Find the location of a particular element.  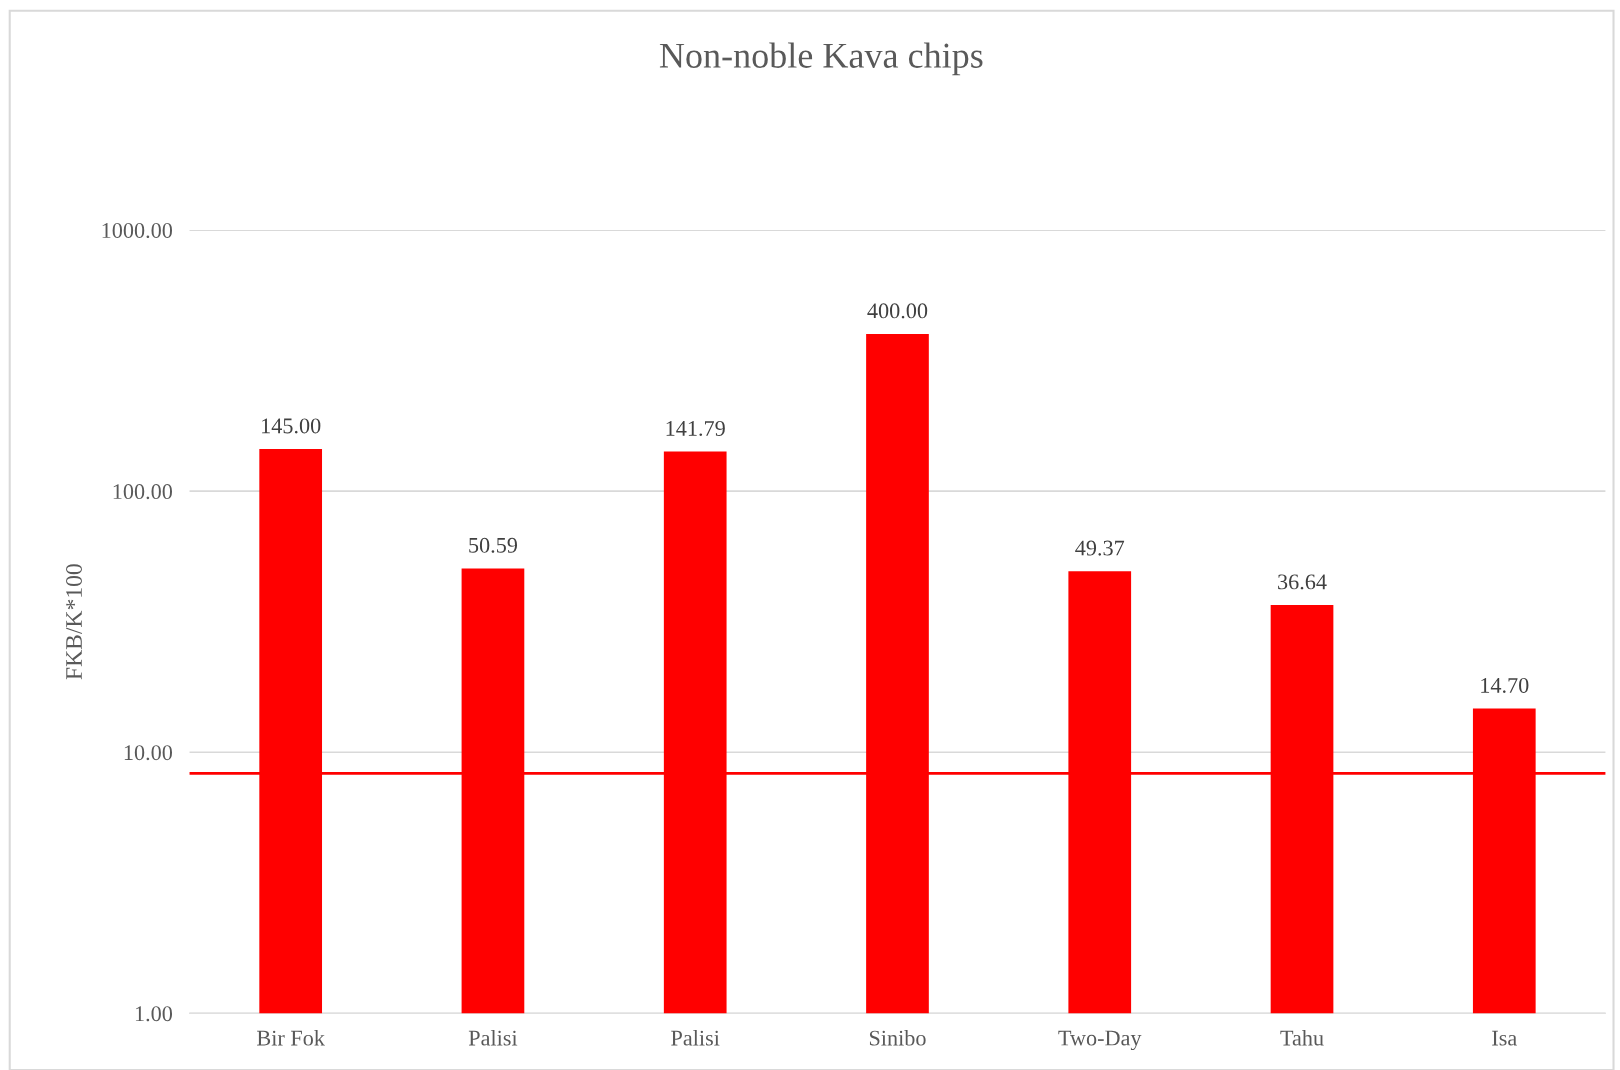

y-tick-label: 1000.00 is located at coordinates (137, 230).